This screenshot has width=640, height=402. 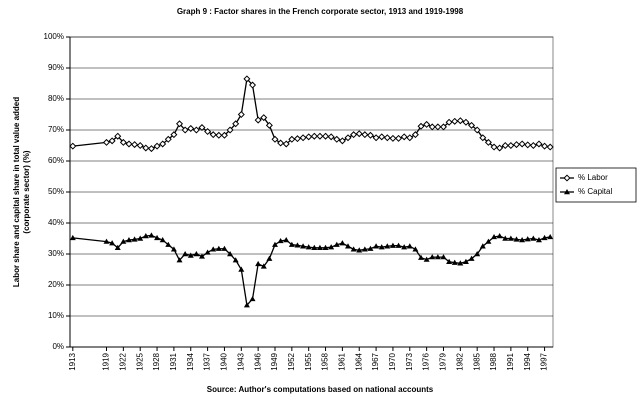 What do you see at coordinates (190, 361) in the screenshot?
I see `x-tick-label: 1934` at bounding box center [190, 361].